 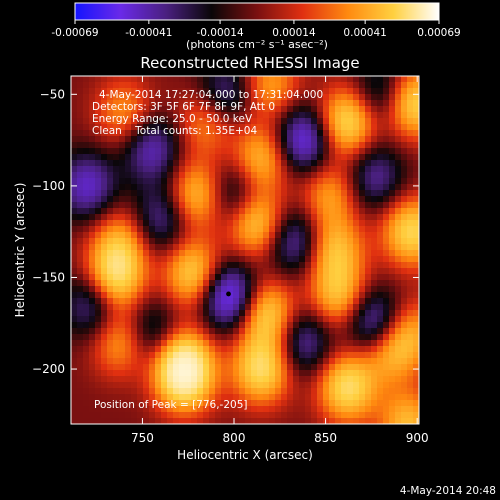 What do you see at coordinates (325, 438) in the screenshot?
I see `x-tick-label: 850` at bounding box center [325, 438].